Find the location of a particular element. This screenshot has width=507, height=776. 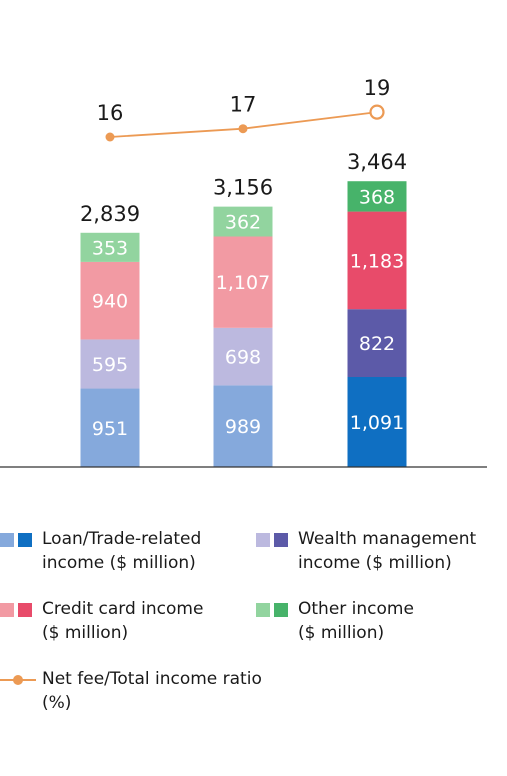

legend-label-line2: (%) is located at coordinates (57, 703).